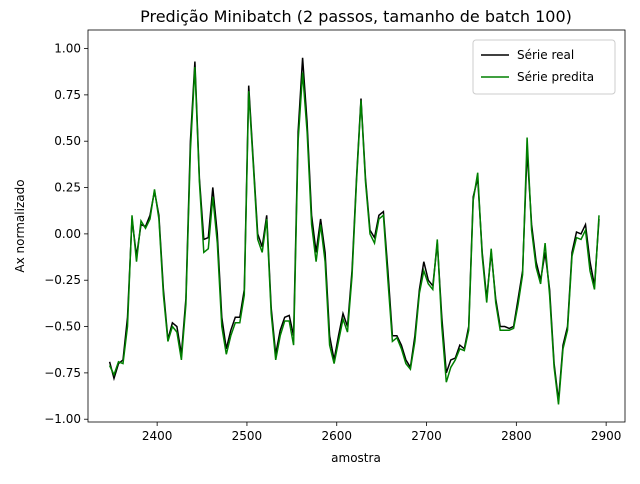  What do you see at coordinates (516, 436) in the screenshot?
I see `x-tick-label: 2800` at bounding box center [516, 436].